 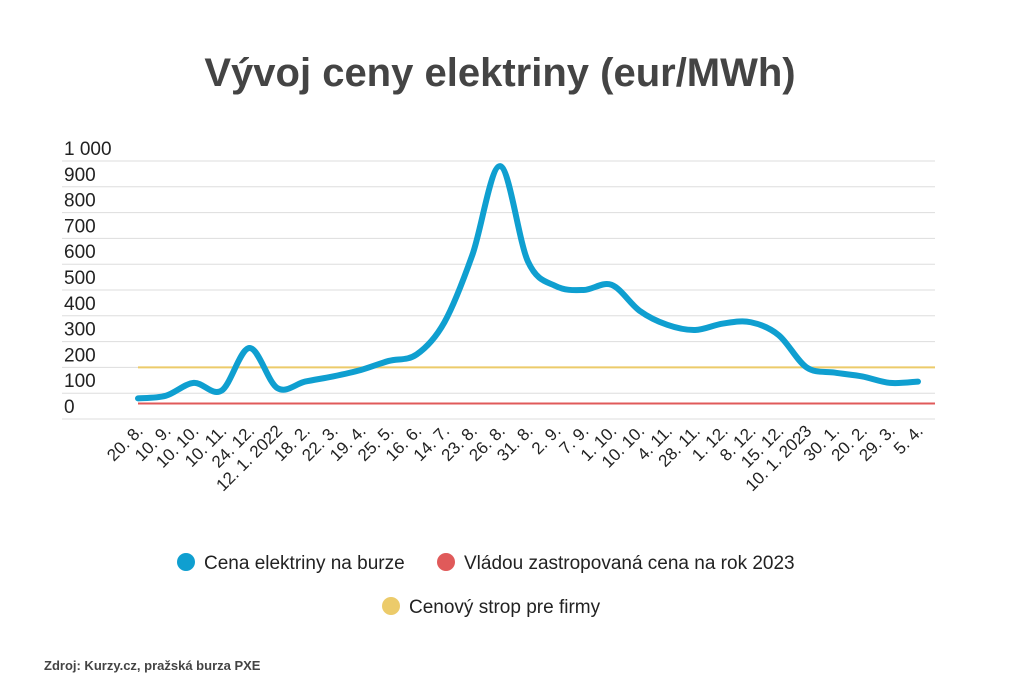 I want to click on y-tick-label: 400, so click(x=80, y=304).